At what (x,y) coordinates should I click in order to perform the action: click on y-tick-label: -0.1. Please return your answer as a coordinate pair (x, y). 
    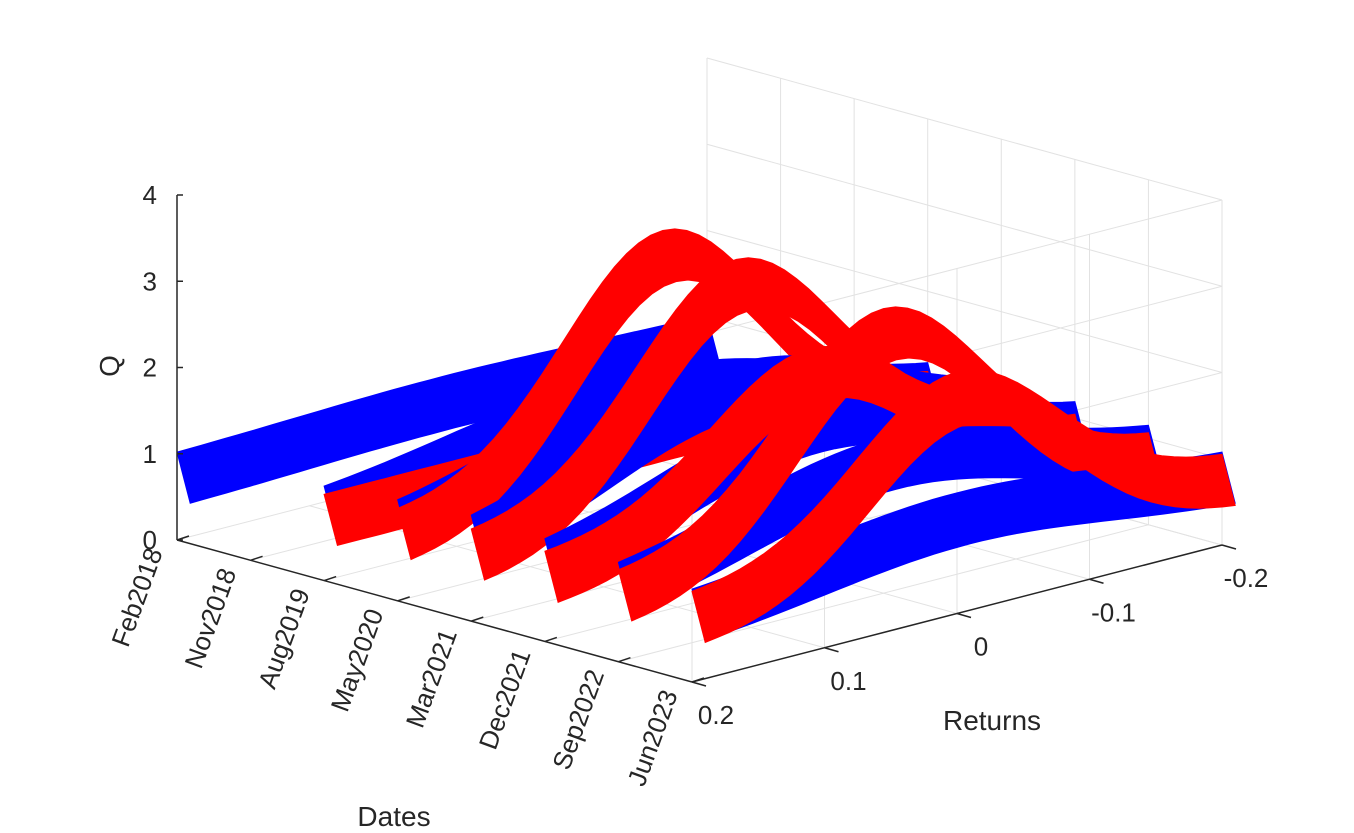
    Looking at the image, I should click on (1113, 612).